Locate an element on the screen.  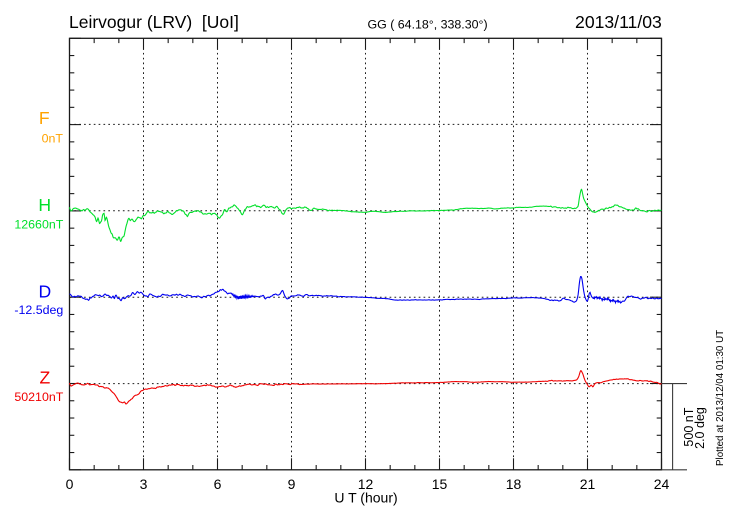
svg-text: D is located at coordinates (44, 291).